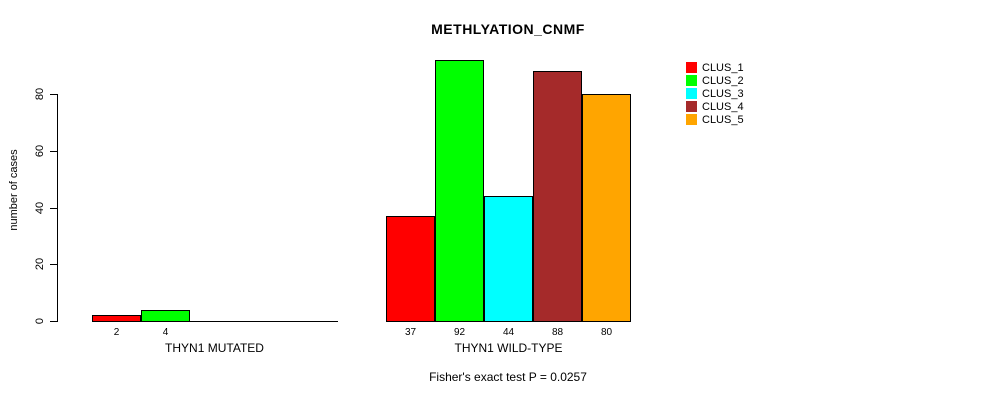 This screenshot has height=400, width=990. What do you see at coordinates (723, 67) in the screenshot?
I see `legend-label: CLUS_1` at bounding box center [723, 67].